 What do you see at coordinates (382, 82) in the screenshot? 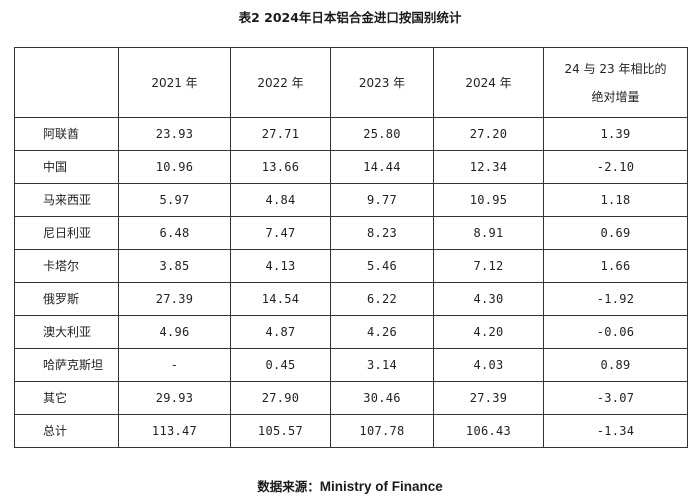
I see `header-cell-2023: 2023 年` at bounding box center [382, 82].